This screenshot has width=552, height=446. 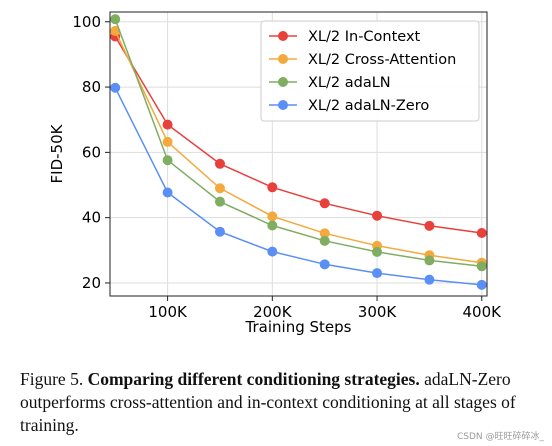 I want to click on y-tick-label: 100, so click(x=86, y=22).